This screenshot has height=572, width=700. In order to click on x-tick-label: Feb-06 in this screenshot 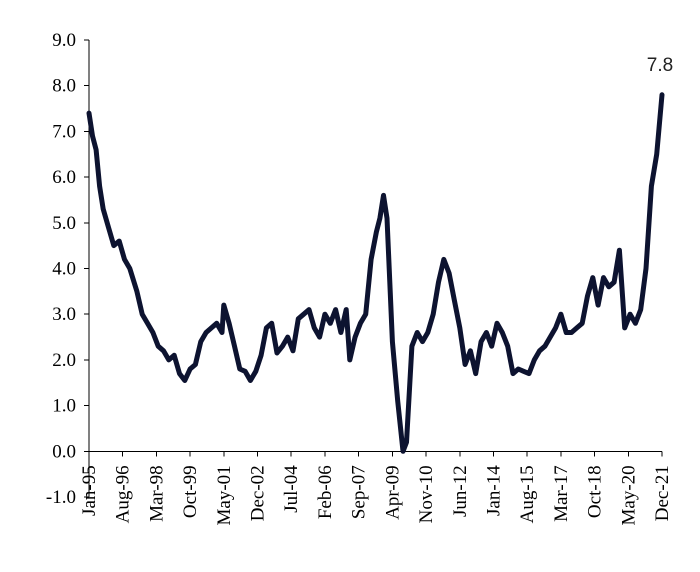, I will do `click(325, 492)`.